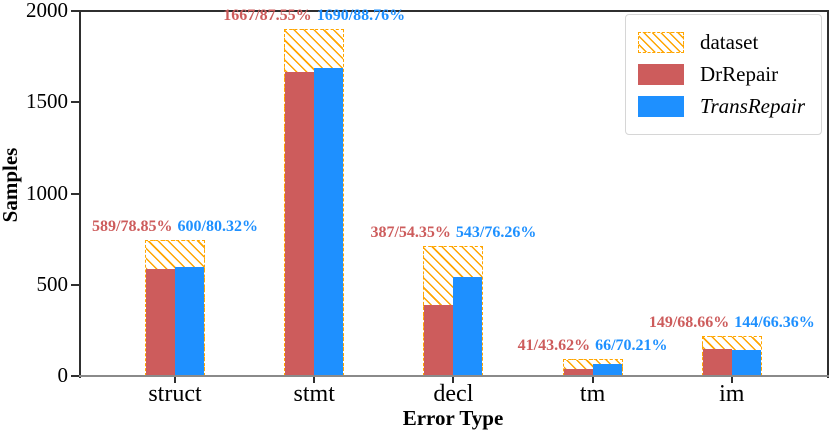  I want to click on x-tick-label-stmt: stmt, so click(314, 394).